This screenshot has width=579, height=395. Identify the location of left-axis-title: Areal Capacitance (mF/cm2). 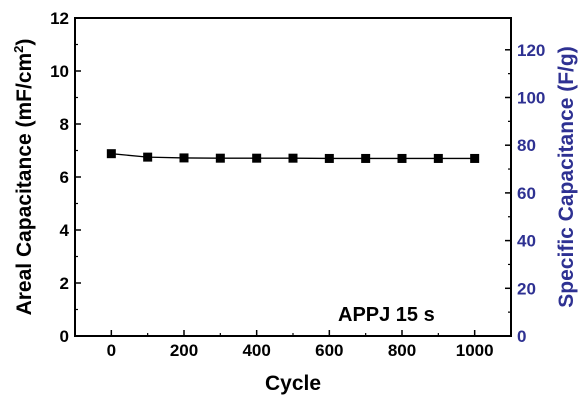
(23, 177).